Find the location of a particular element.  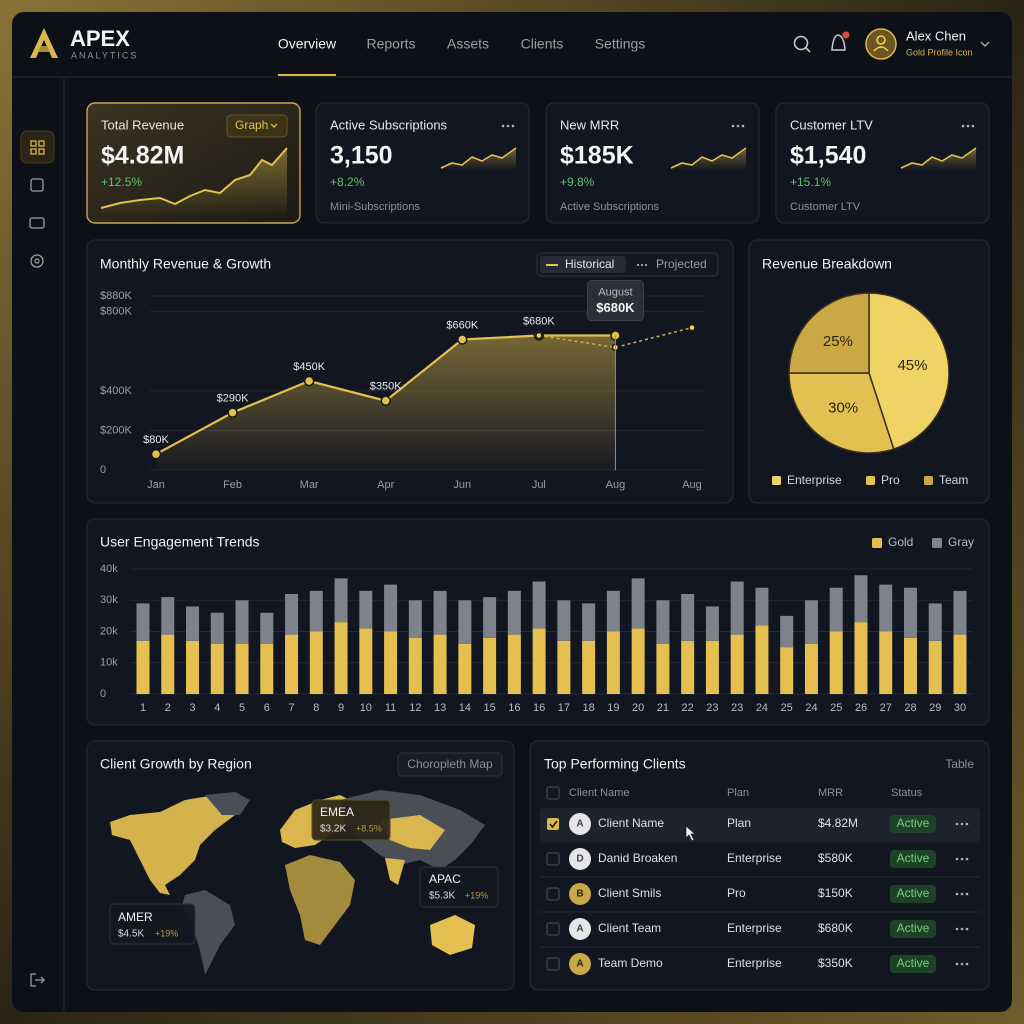

search-icon is located at coordinates (801, 43).